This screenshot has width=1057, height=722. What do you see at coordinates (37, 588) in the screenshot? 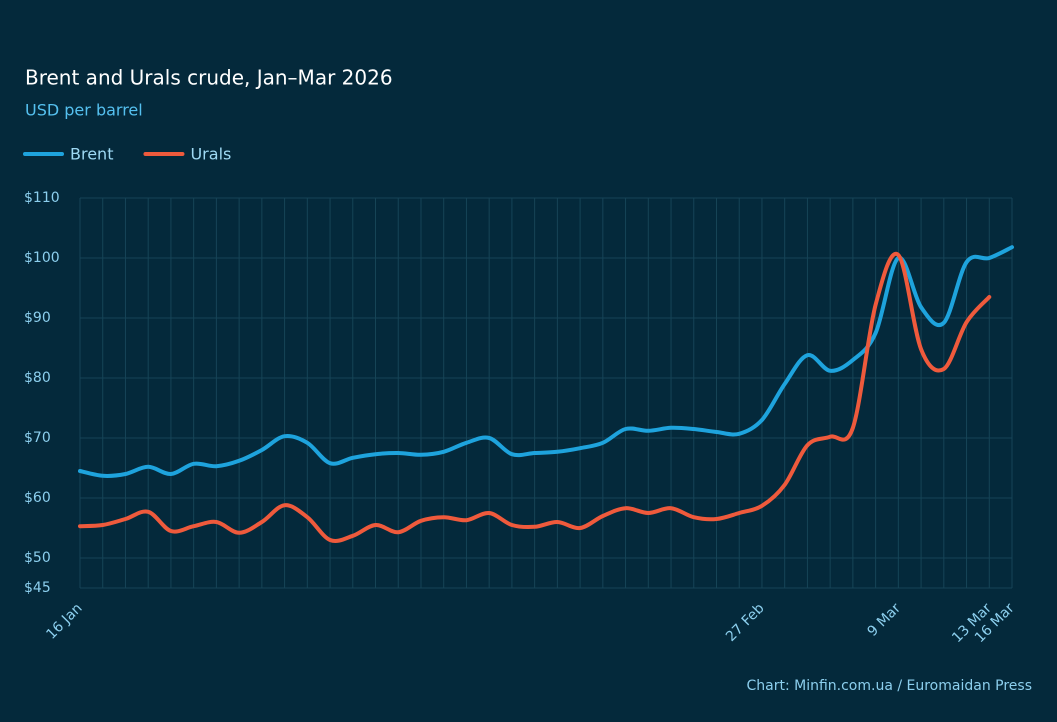
I see `y-tick-label: $45` at bounding box center [37, 588].